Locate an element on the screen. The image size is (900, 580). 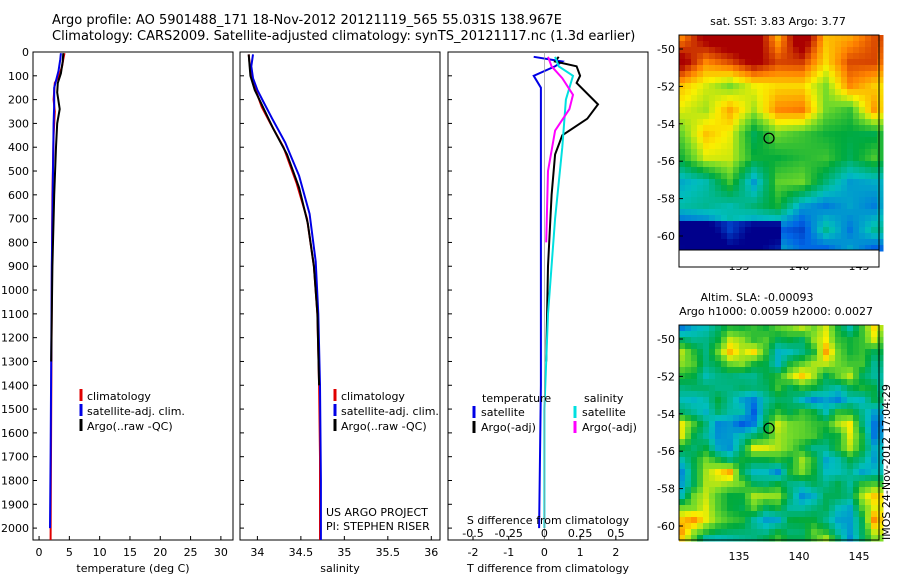
project-note: US ARGO PROJECT is located at coordinates (377, 512).